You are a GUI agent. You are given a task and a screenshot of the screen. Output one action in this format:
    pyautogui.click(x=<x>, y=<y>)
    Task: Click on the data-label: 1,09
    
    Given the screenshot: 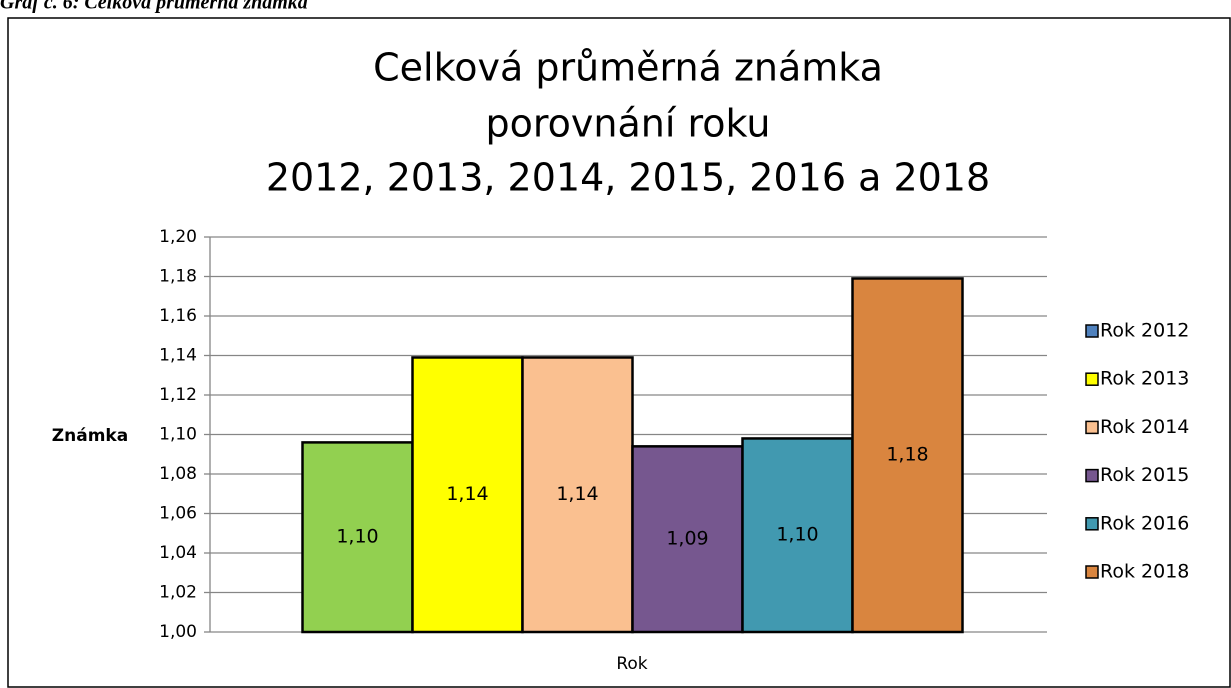 What is the action you would take?
    pyautogui.click(x=687, y=539)
    